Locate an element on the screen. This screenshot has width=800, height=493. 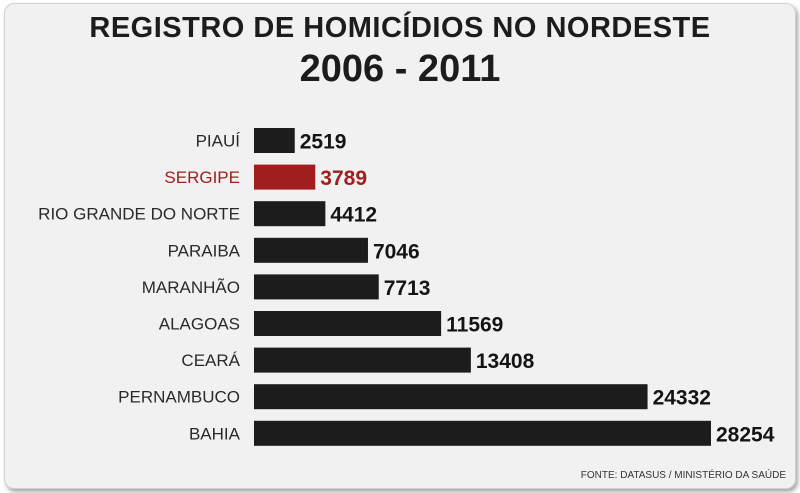
bar-sergipe is located at coordinates (285, 177).